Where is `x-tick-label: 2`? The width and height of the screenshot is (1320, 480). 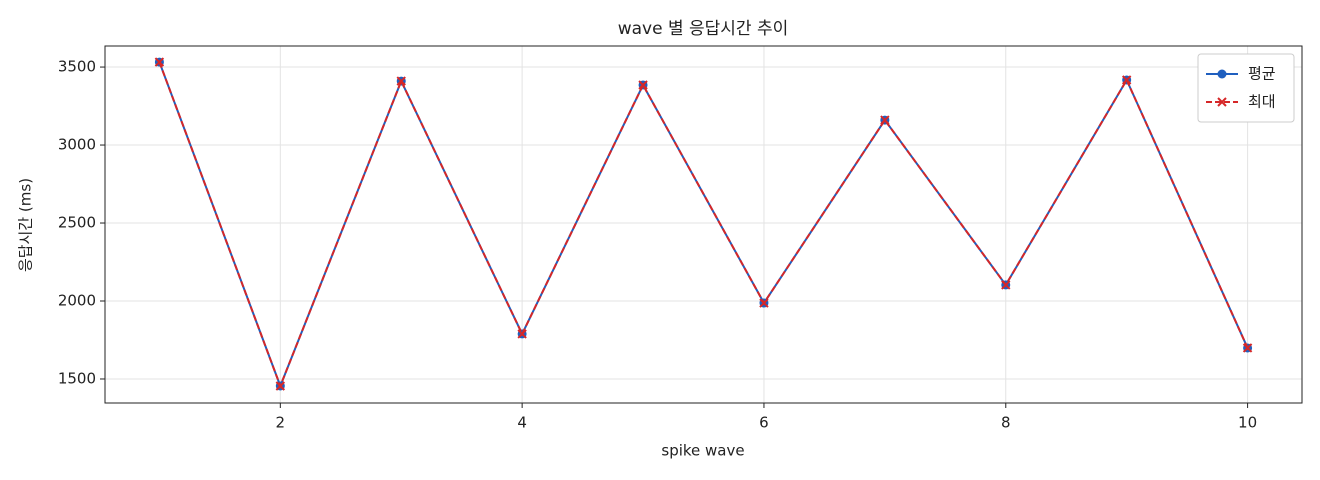 x-tick-label: 2 is located at coordinates (281, 423).